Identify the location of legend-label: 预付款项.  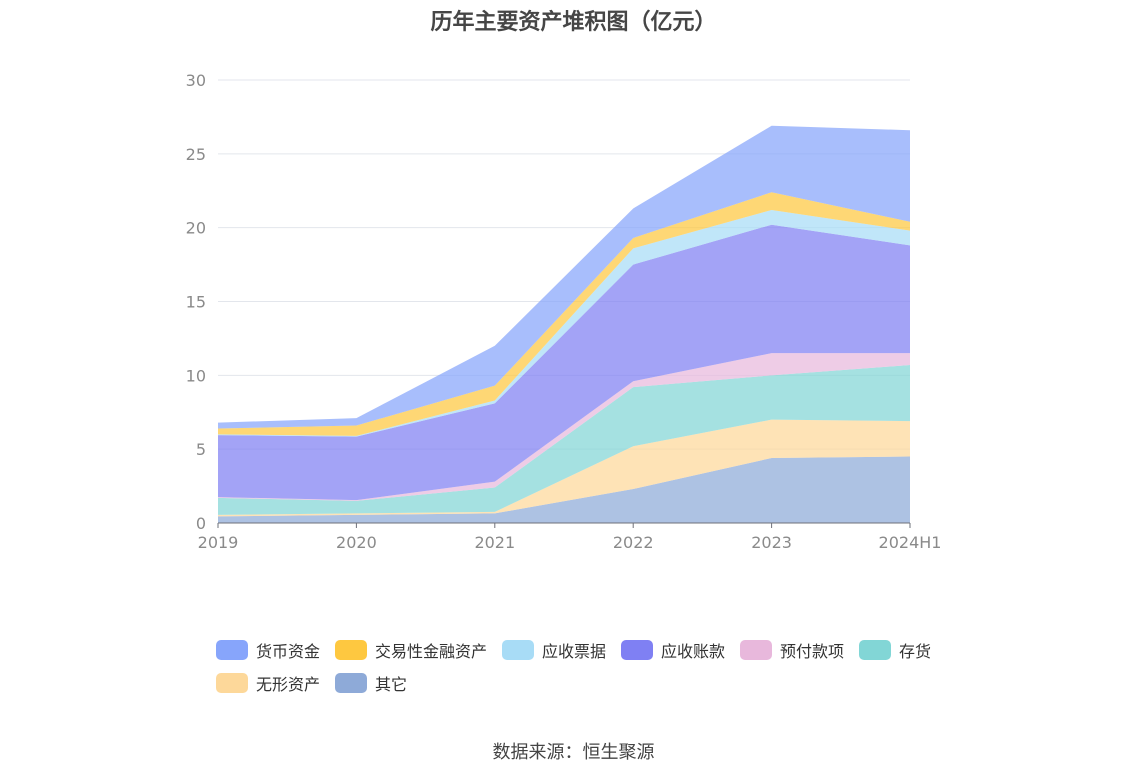
(812, 651).